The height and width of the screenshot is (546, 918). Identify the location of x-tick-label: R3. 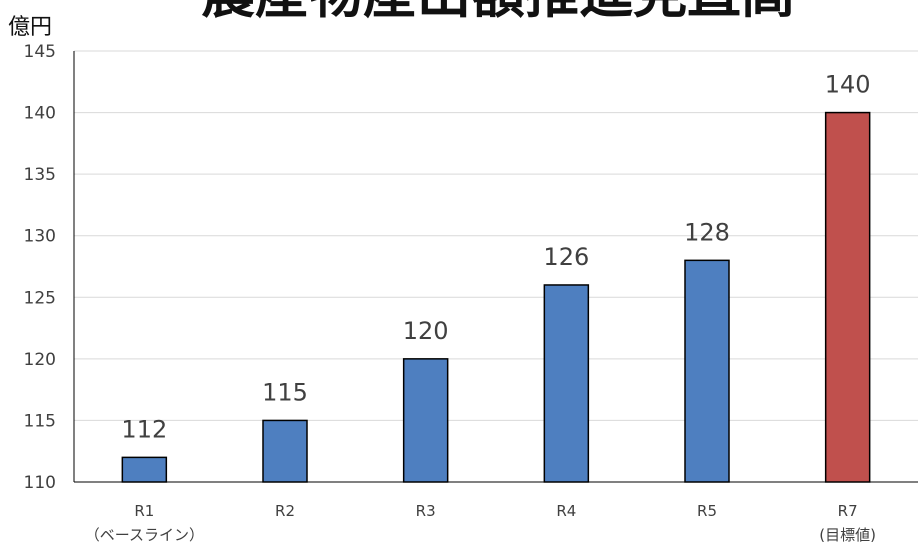
(426, 511).